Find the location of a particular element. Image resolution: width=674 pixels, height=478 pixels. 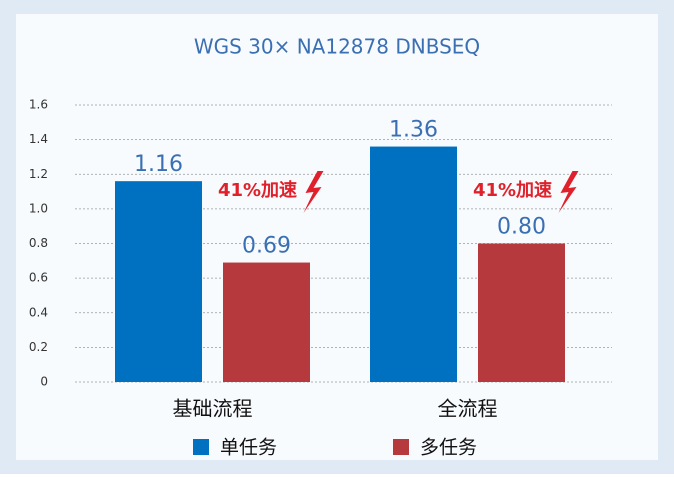

y-tick-label: 0.2 is located at coordinates (38, 347).